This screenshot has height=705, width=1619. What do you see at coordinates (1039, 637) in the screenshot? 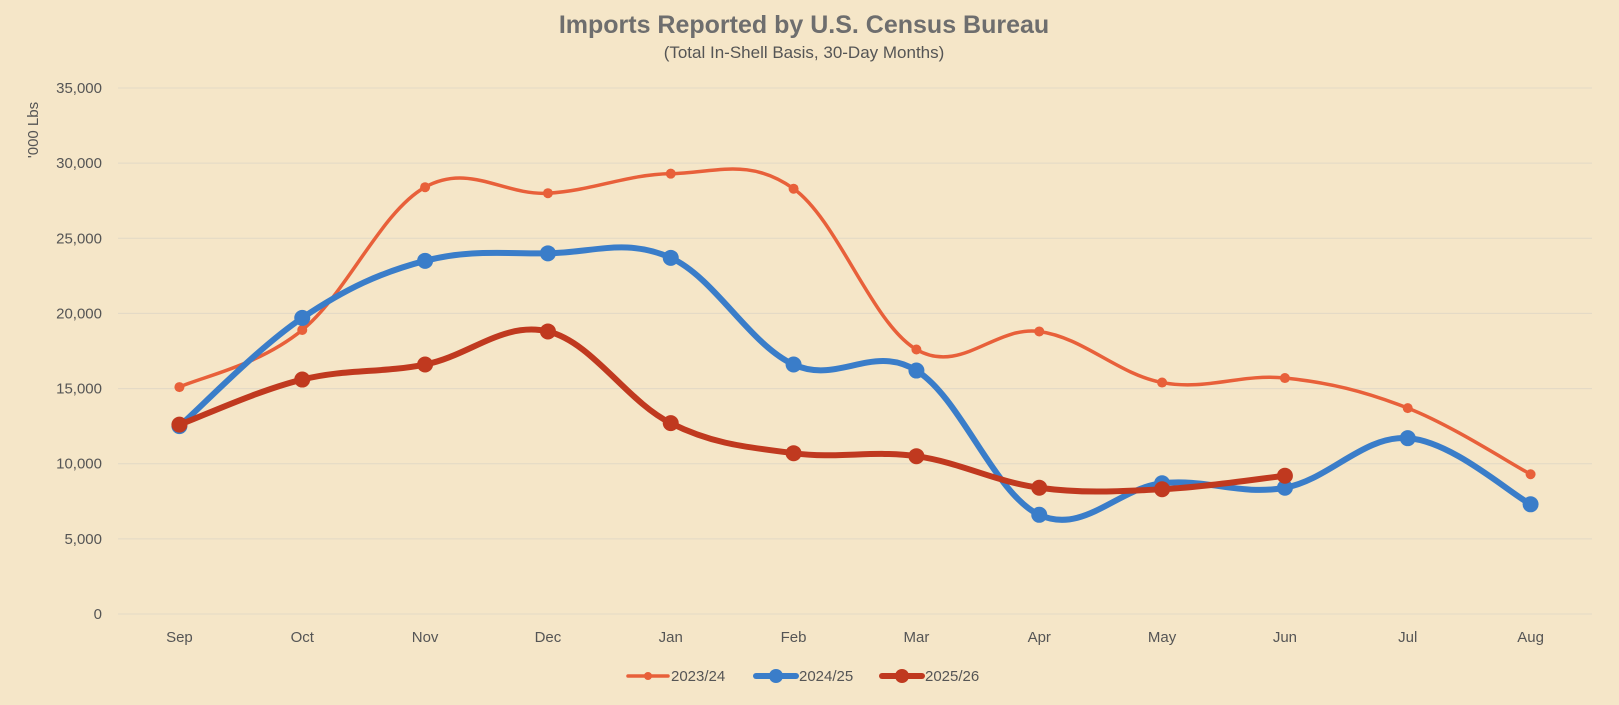
I see `x-tick-label: Apr` at bounding box center [1039, 637].